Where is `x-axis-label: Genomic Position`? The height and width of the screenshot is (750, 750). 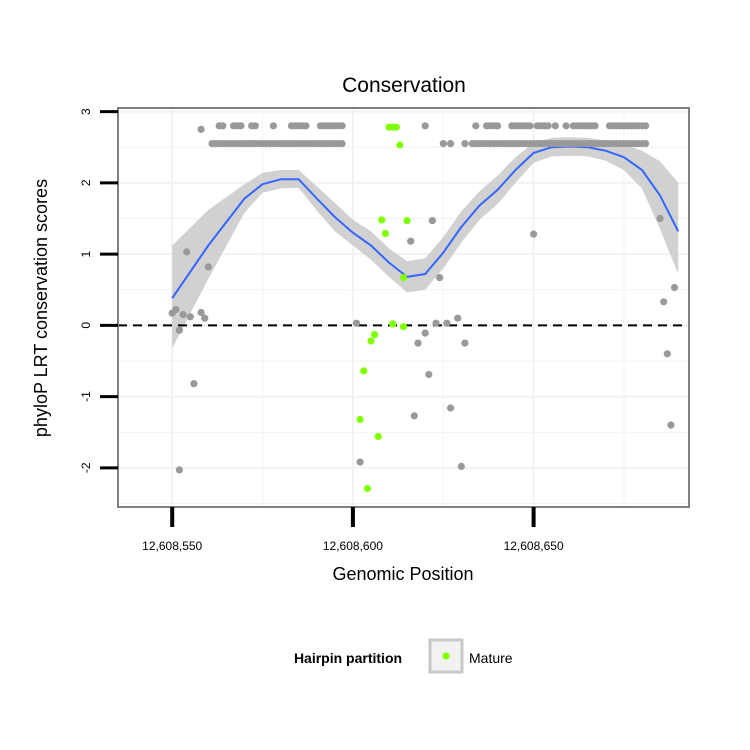 x-axis-label: Genomic Position is located at coordinates (402, 574).